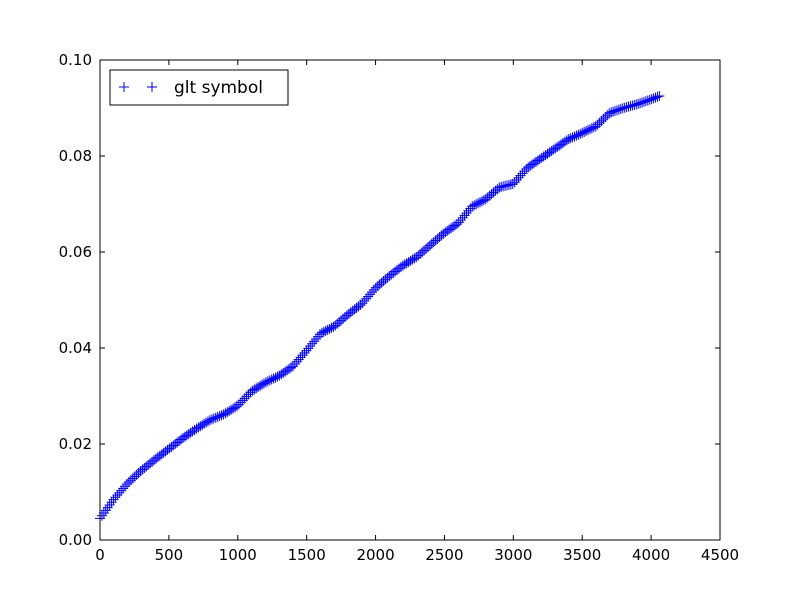 This screenshot has height=600, width=800. I want to click on x-tick-label: 2000, so click(375, 555).